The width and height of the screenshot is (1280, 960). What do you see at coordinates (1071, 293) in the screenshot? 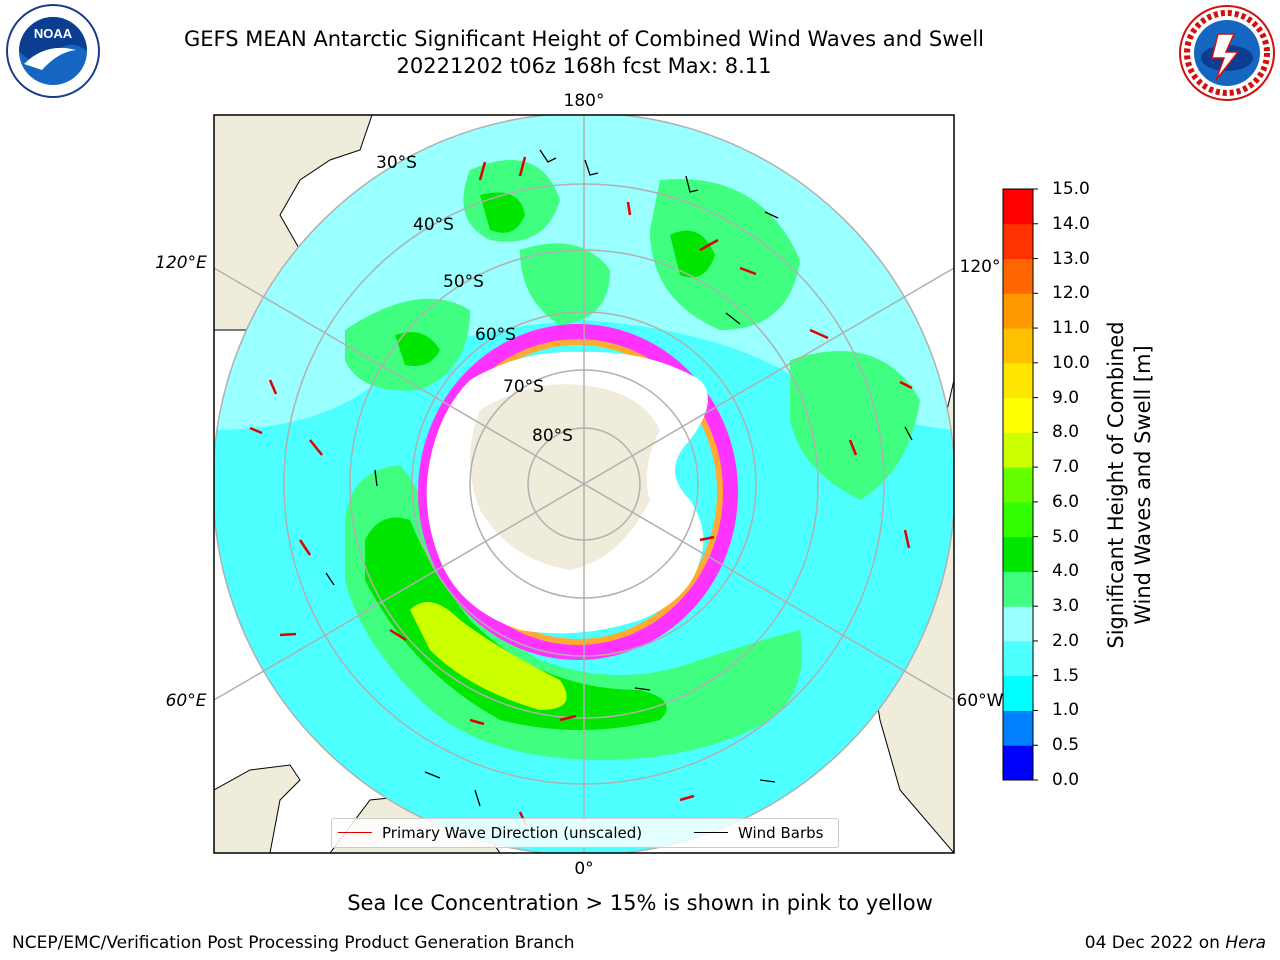
I see `colorbar-tick-label: 12.0` at bounding box center [1071, 293].